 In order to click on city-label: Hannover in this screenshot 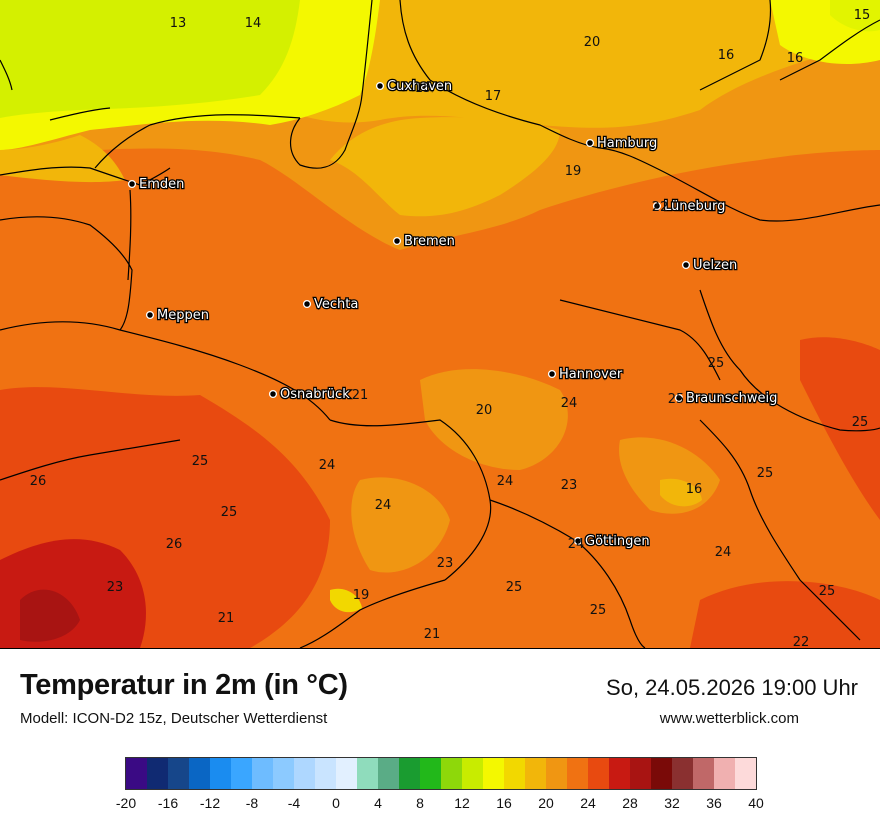, I will do `click(591, 374)`.